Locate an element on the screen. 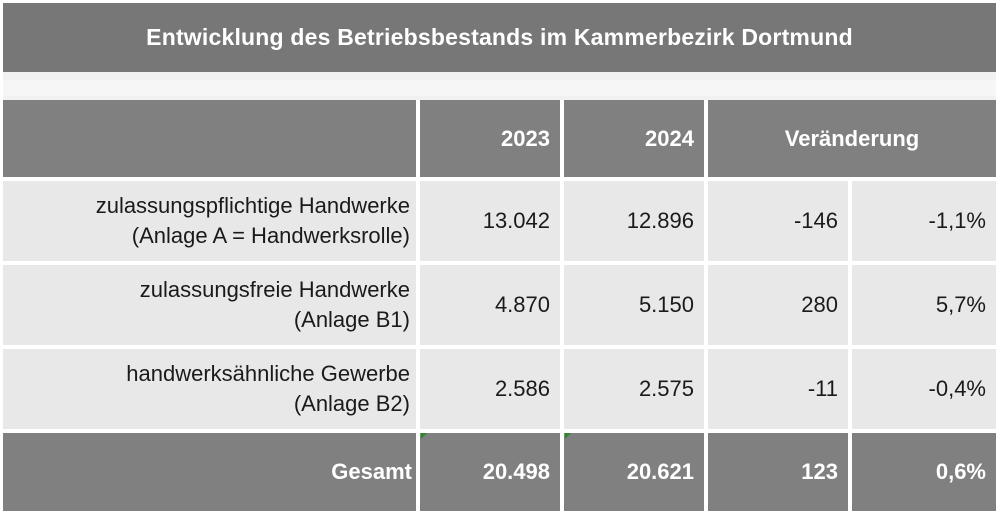  total-value-2024: 20.621 is located at coordinates (634, 472).